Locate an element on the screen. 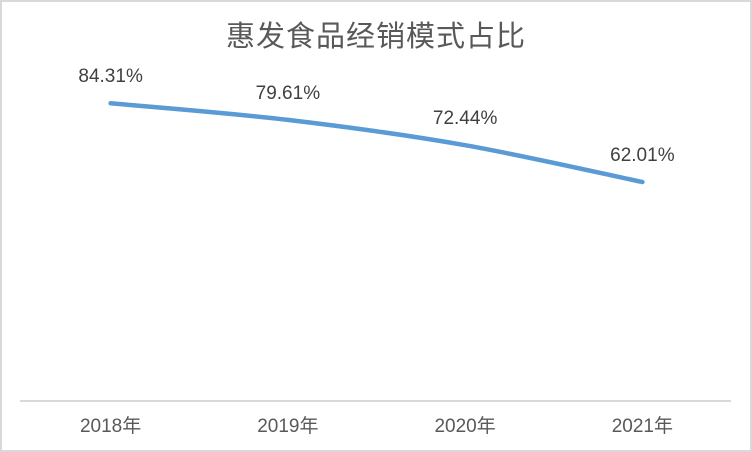 The width and height of the screenshot is (752, 452). data-label: 79.61% is located at coordinates (288, 93).